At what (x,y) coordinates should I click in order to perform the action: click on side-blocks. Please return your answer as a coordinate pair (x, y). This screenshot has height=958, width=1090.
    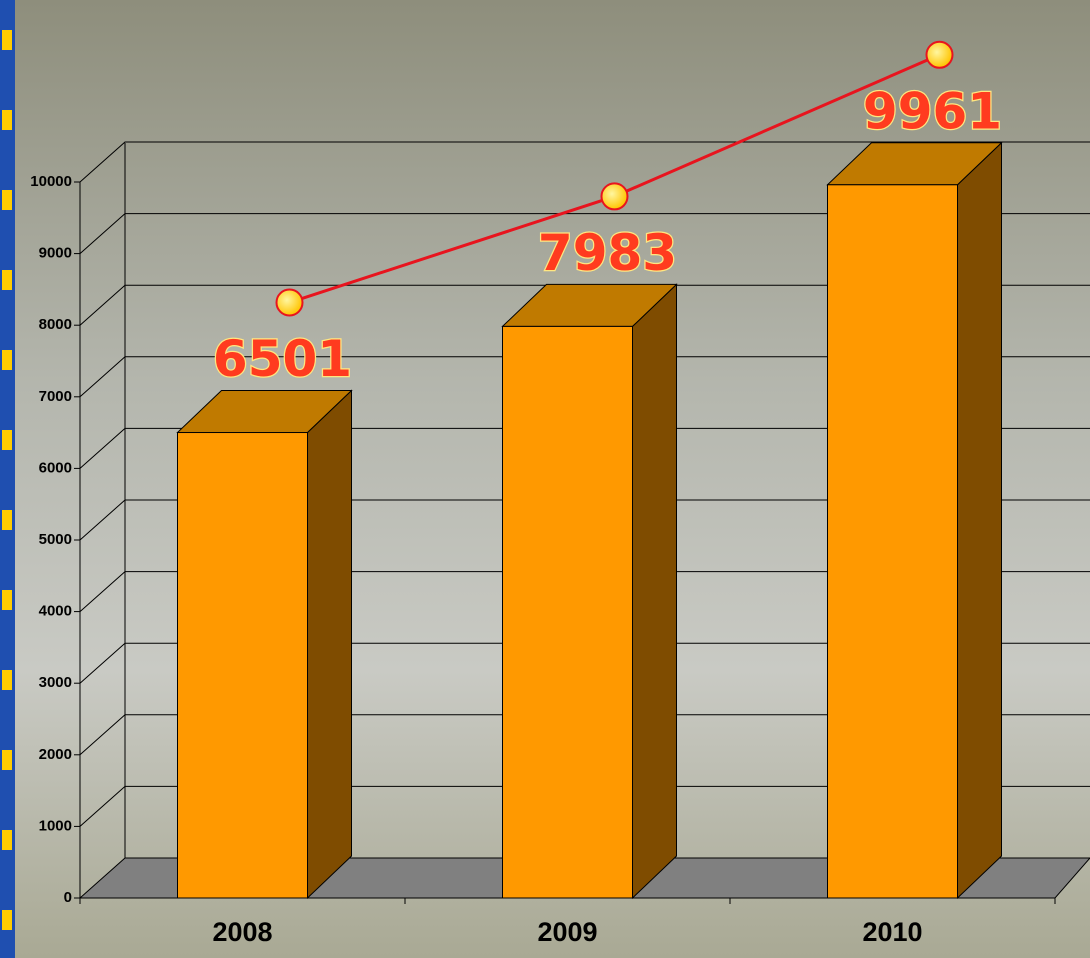
    Looking at the image, I should click on (7, 480).